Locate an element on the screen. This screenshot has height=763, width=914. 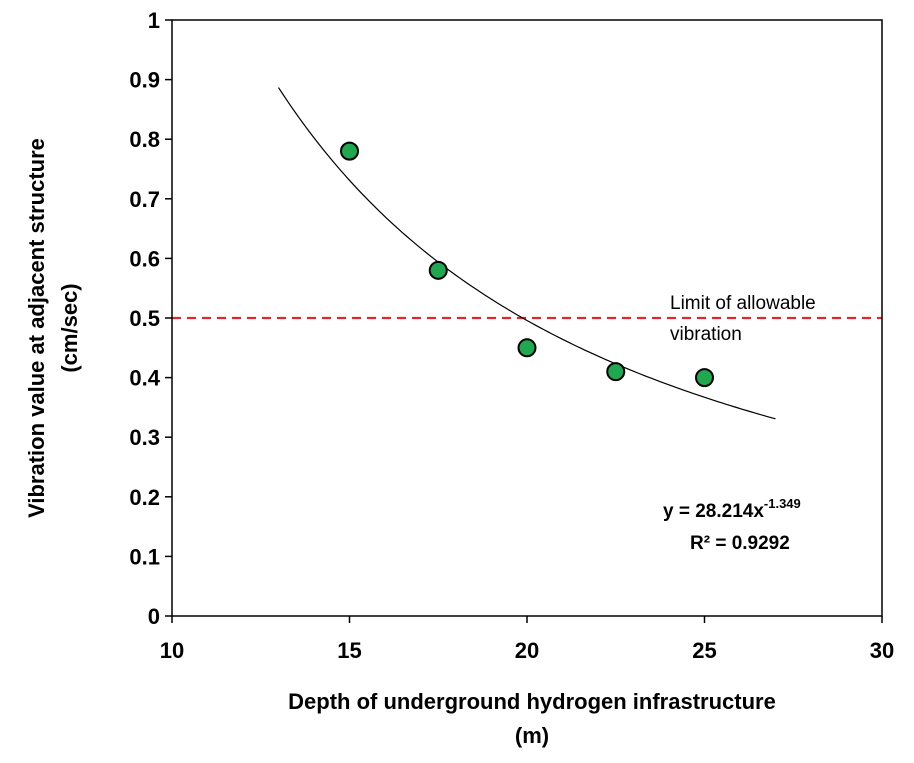
trendline-equation: y = 28.214x-1.349 is located at coordinates (732, 509).